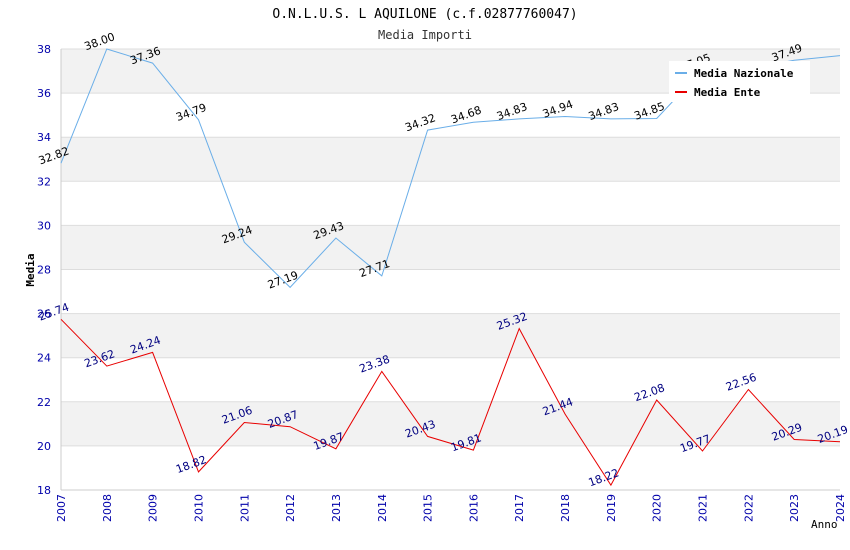  What do you see at coordinates (519, 508) in the screenshot?
I see `x-tick-label: 2017` at bounding box center [519, 508].